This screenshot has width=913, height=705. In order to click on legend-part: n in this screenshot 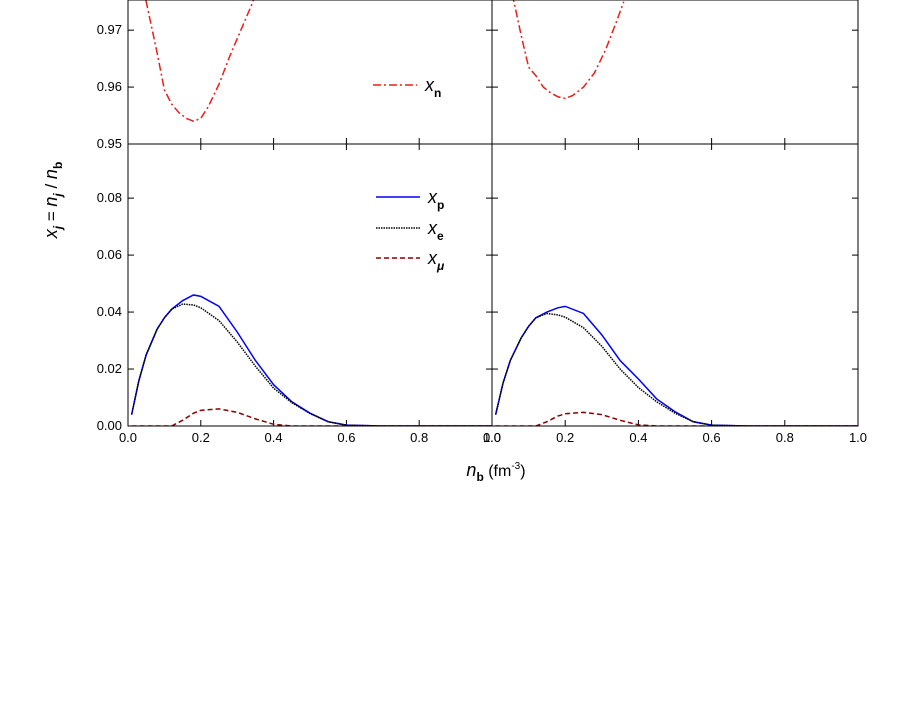, I will do `click(437, 93)`.